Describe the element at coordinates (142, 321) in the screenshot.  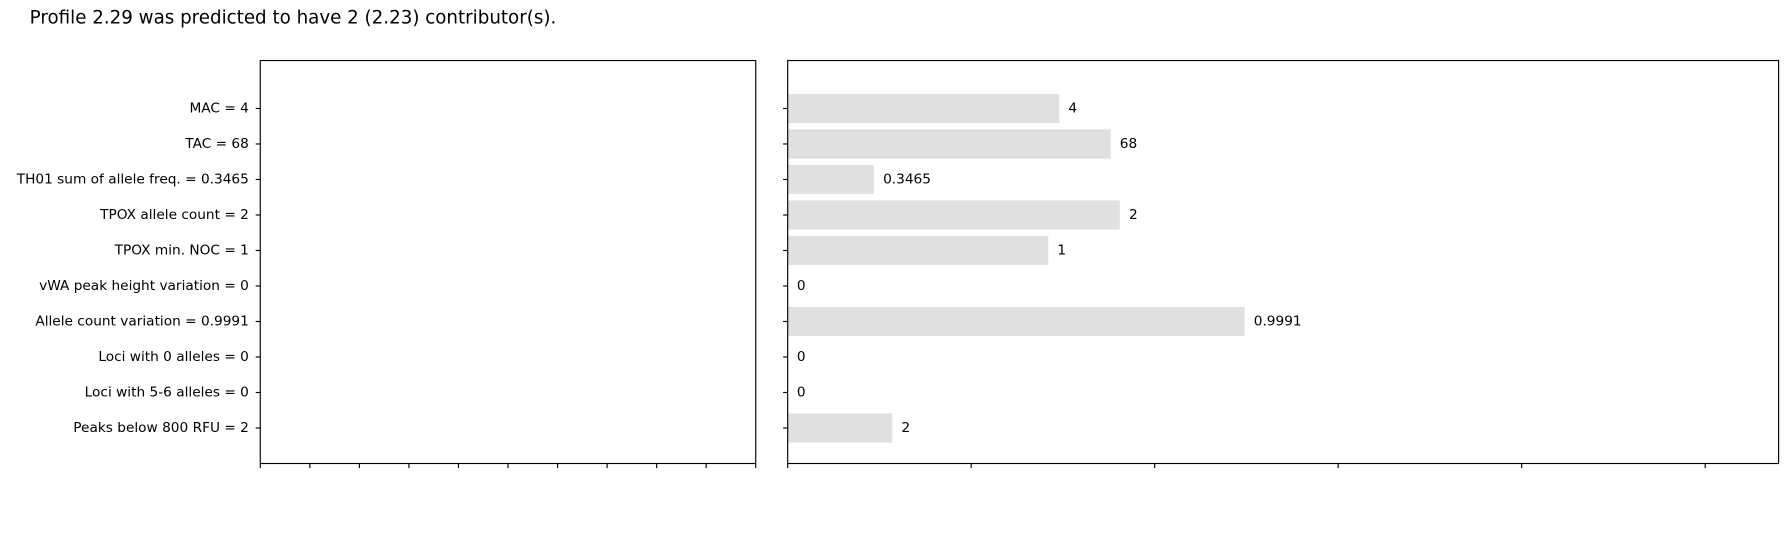
I see `y-tick-label: Allele count variation = 0.9991` at that location.